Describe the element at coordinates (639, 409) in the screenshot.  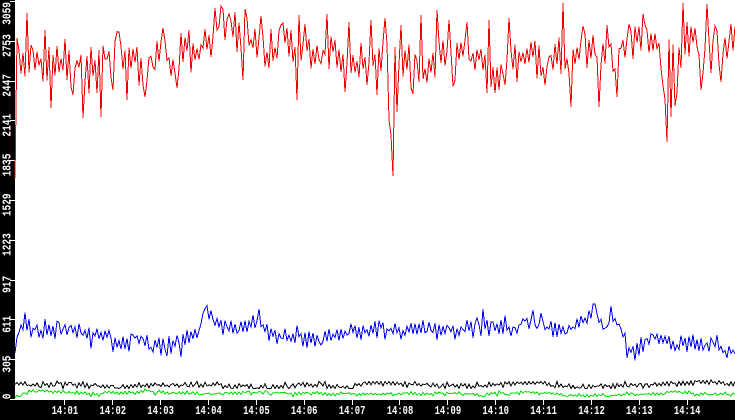
I see `svg-text: 14:13` at that location.